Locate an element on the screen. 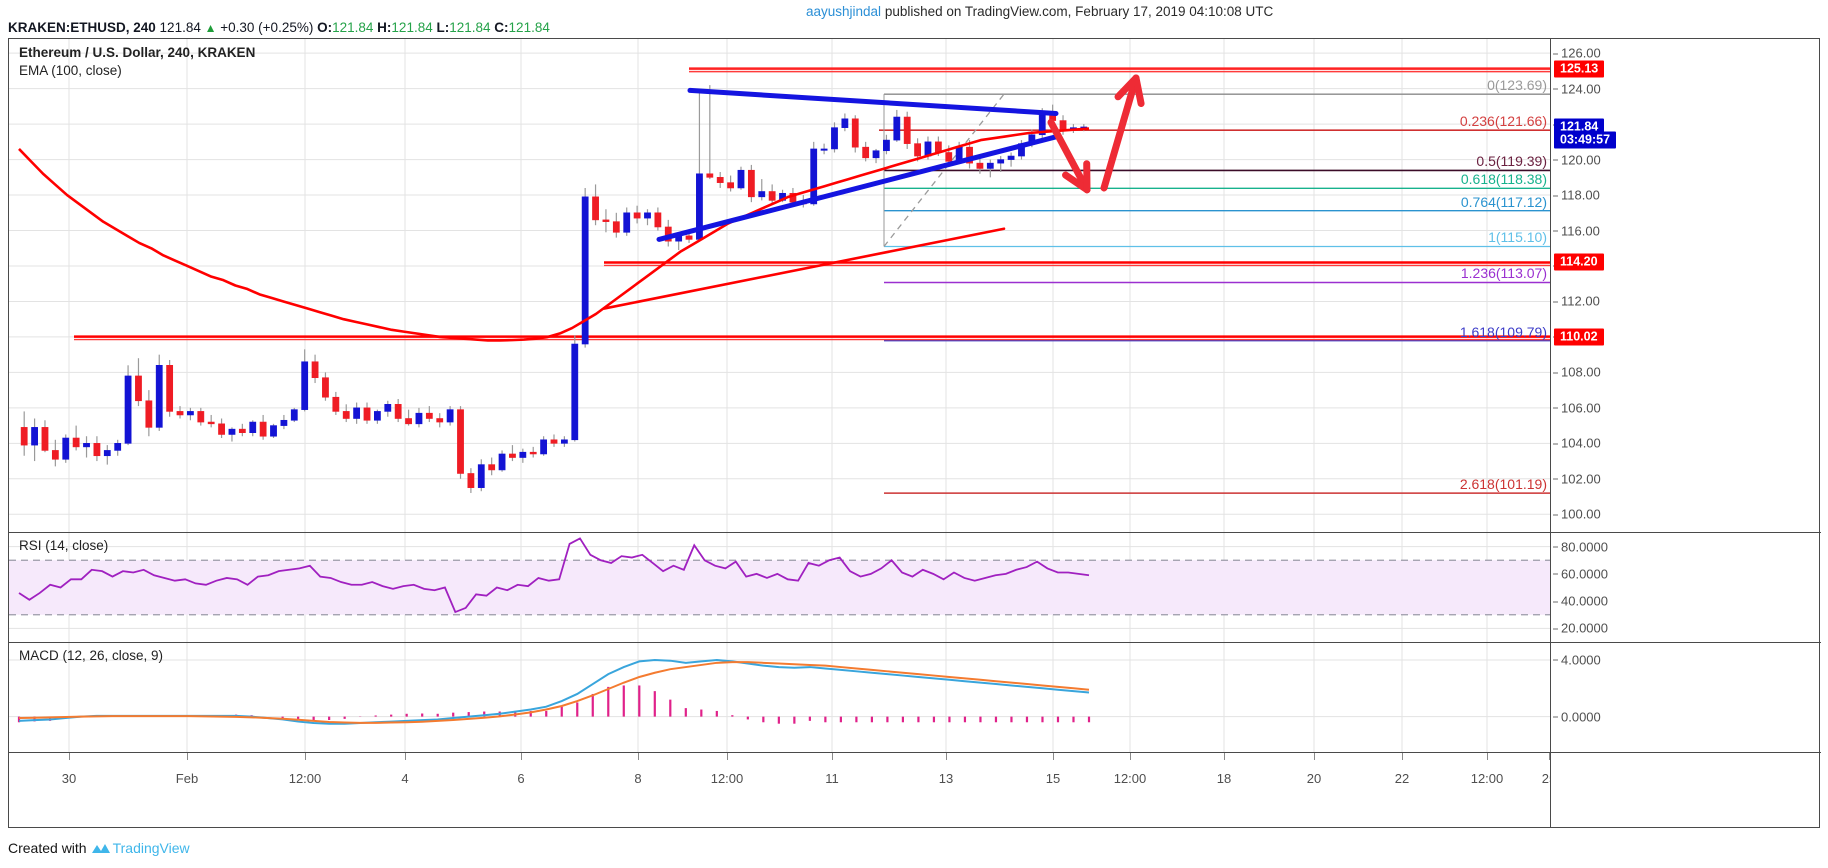 The image size is (1828, 868). price-tag: 121.84 is located at coordinates (1579, 127).